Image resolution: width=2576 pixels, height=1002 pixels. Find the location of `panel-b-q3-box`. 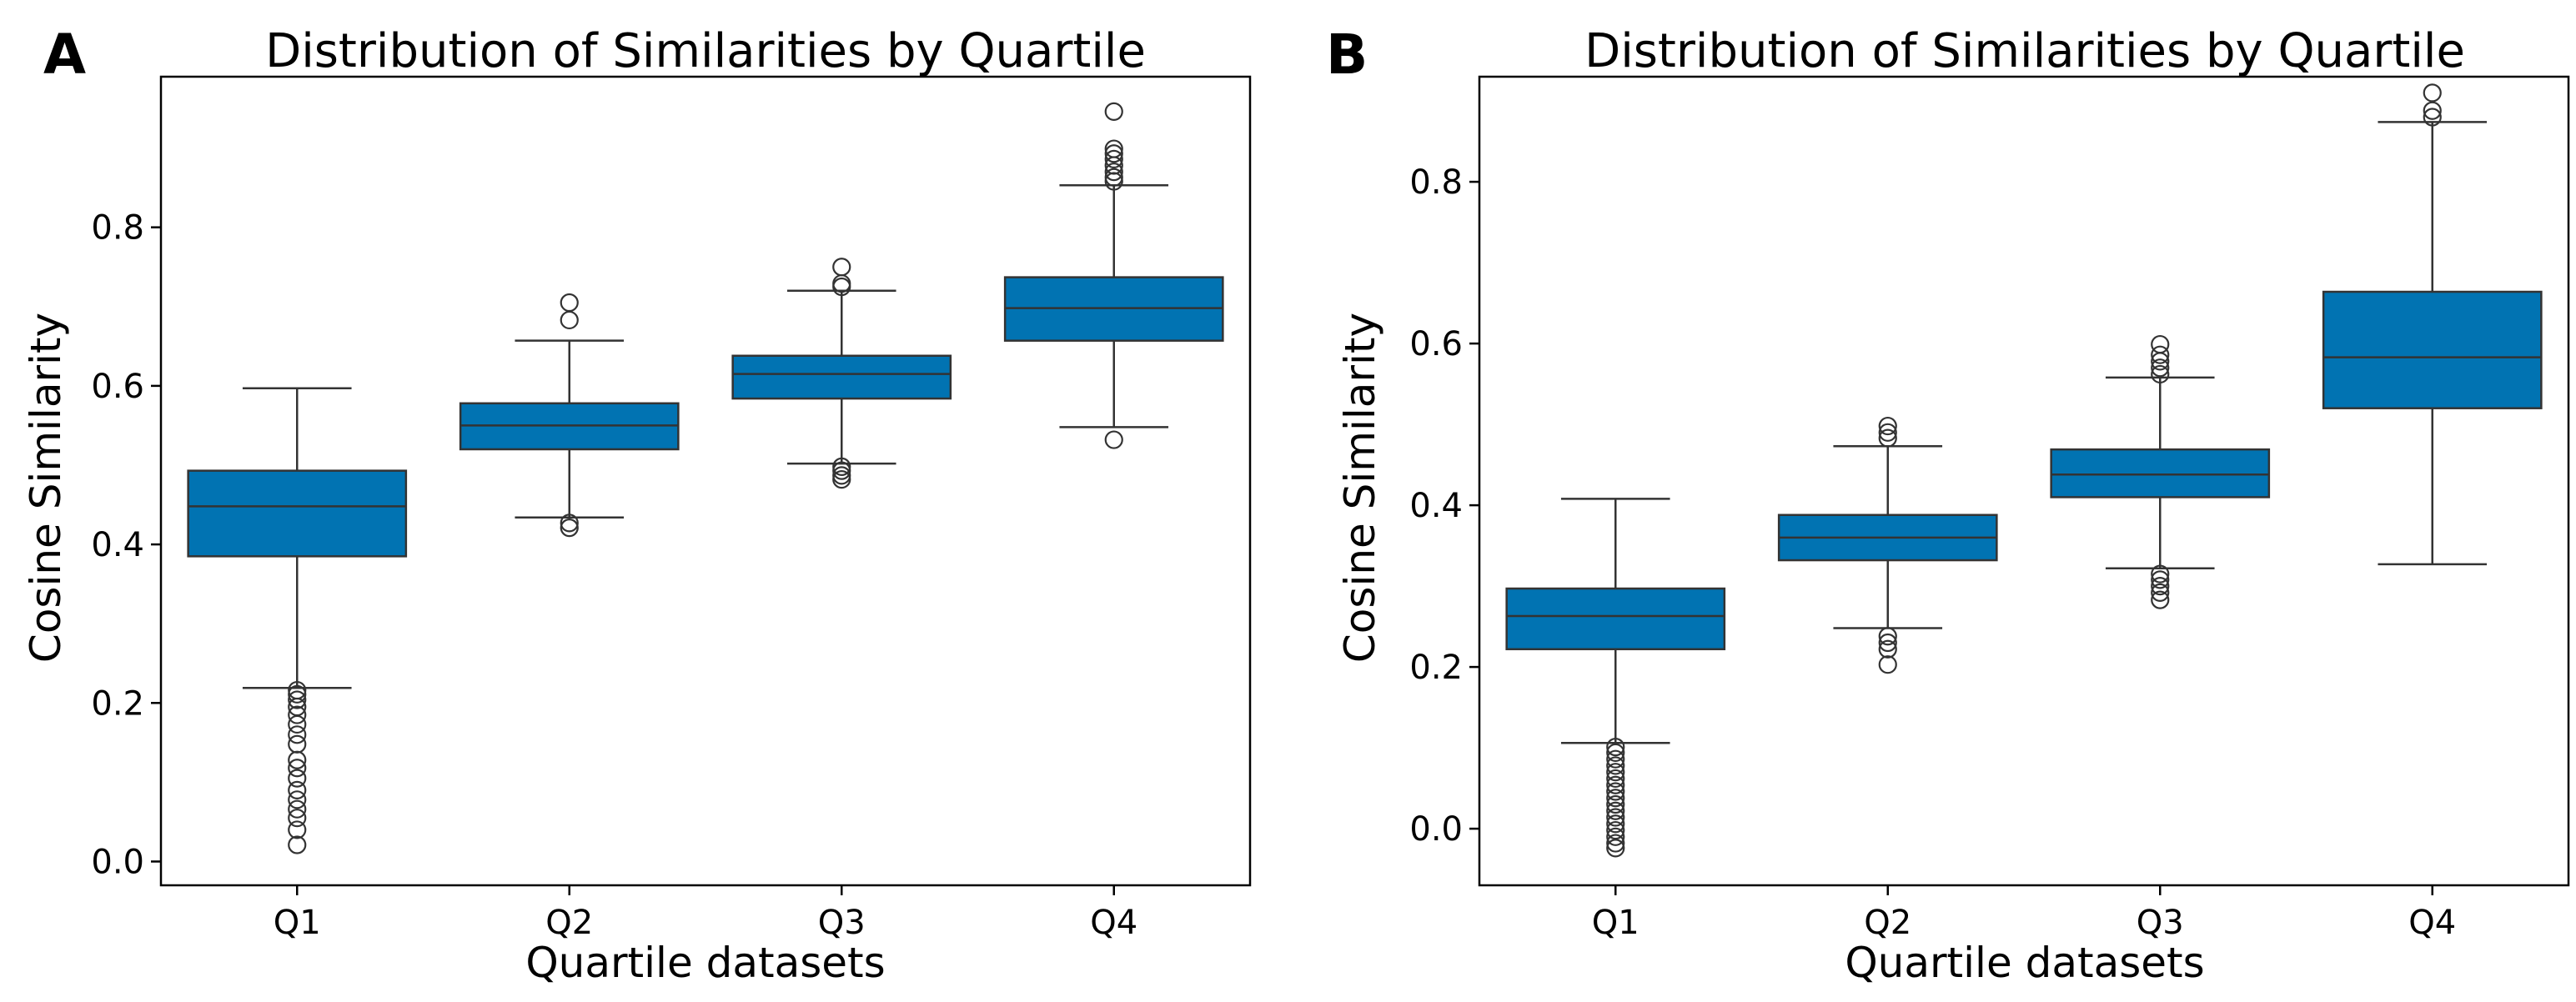

panel-b-q3-box is located at coordinates (2160, 473).